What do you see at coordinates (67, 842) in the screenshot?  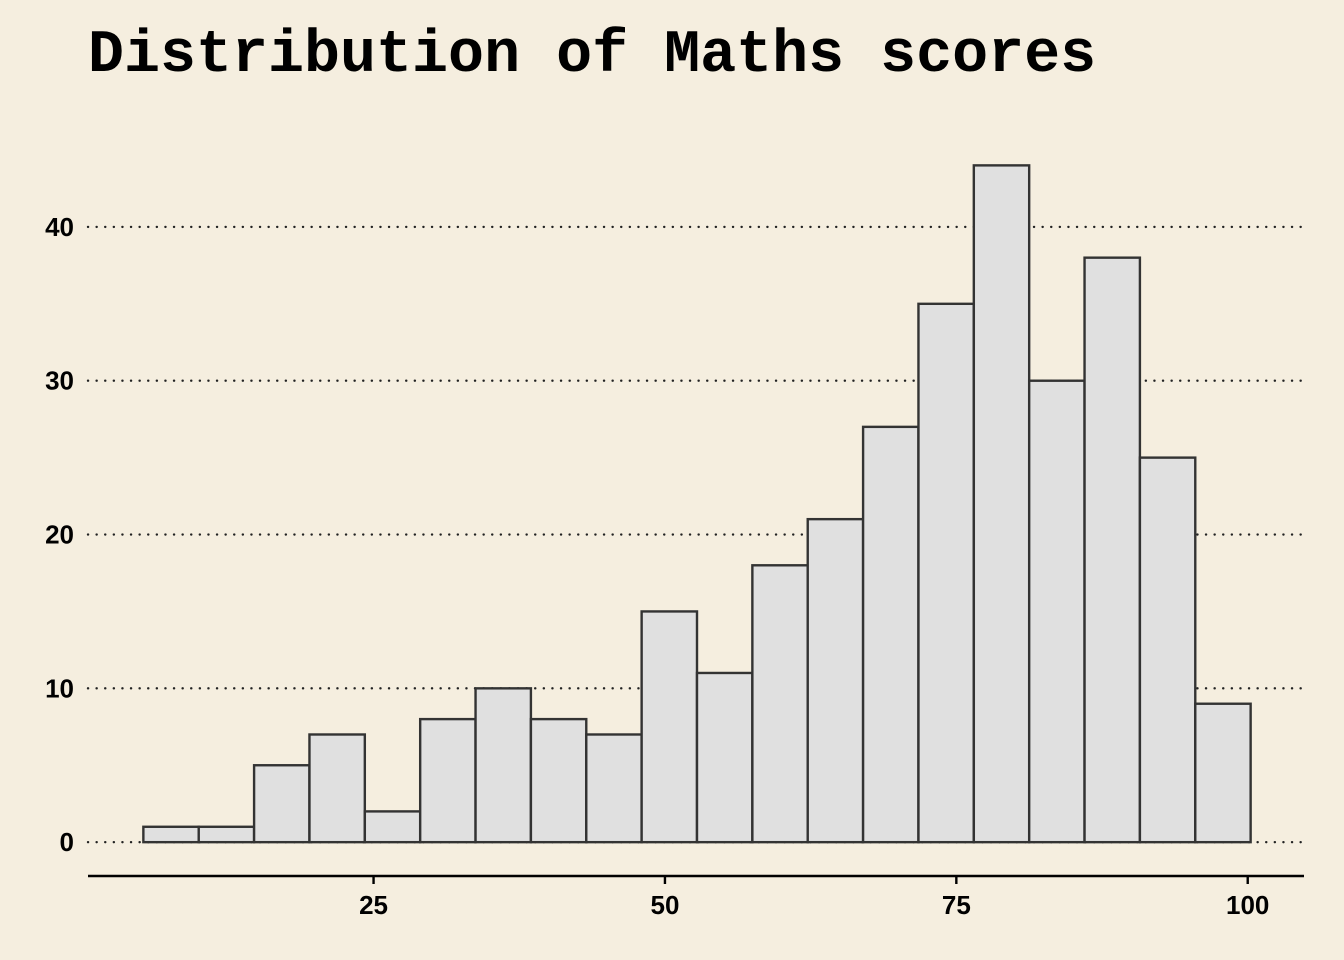 I see `y-tick-label-0: 0` at bounding box center [67, 842].